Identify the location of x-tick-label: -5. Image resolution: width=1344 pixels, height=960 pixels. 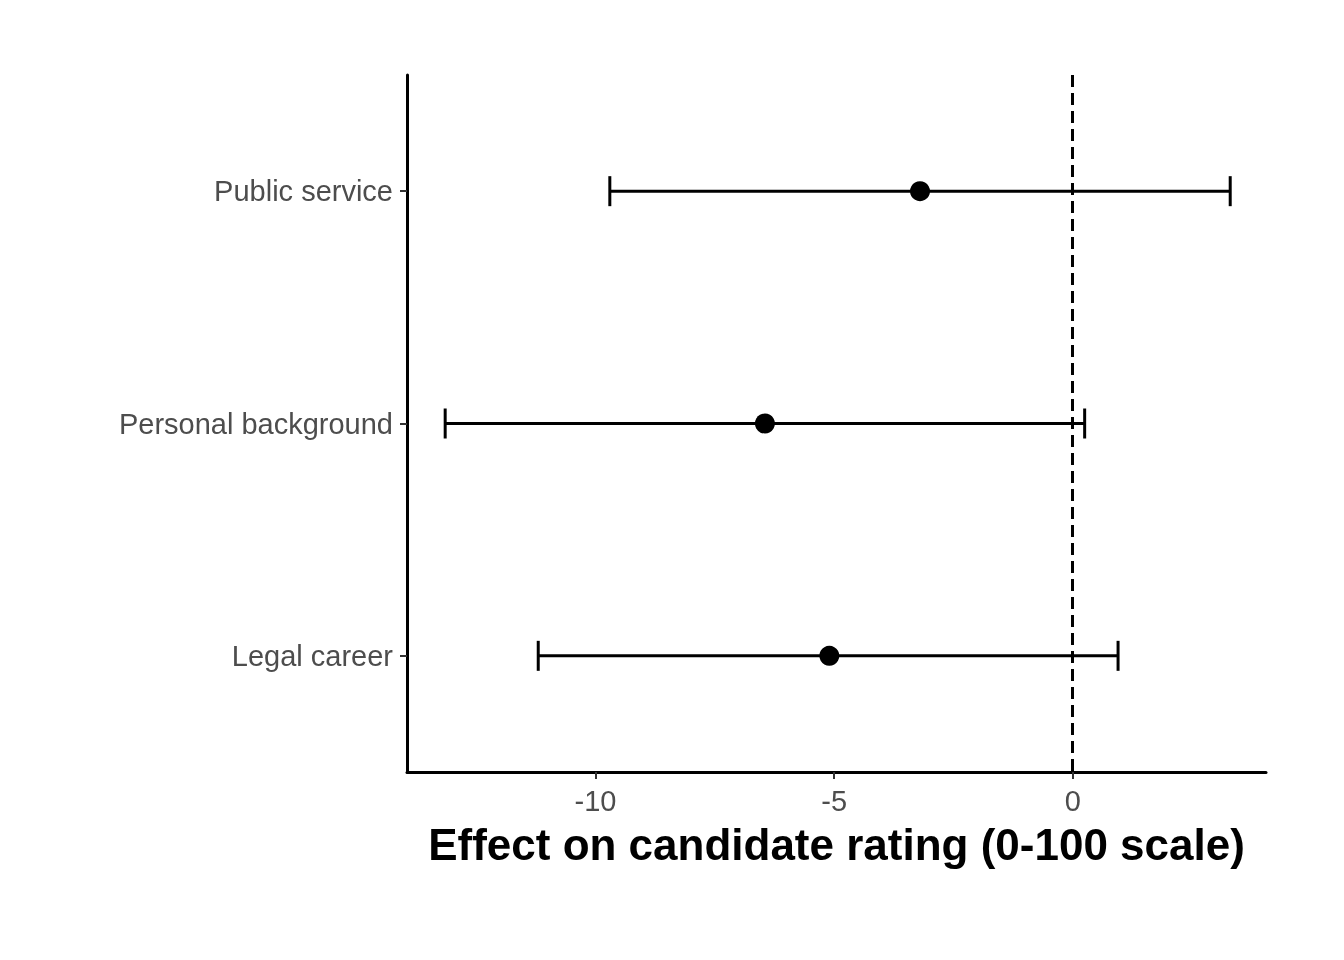
(834, 800).